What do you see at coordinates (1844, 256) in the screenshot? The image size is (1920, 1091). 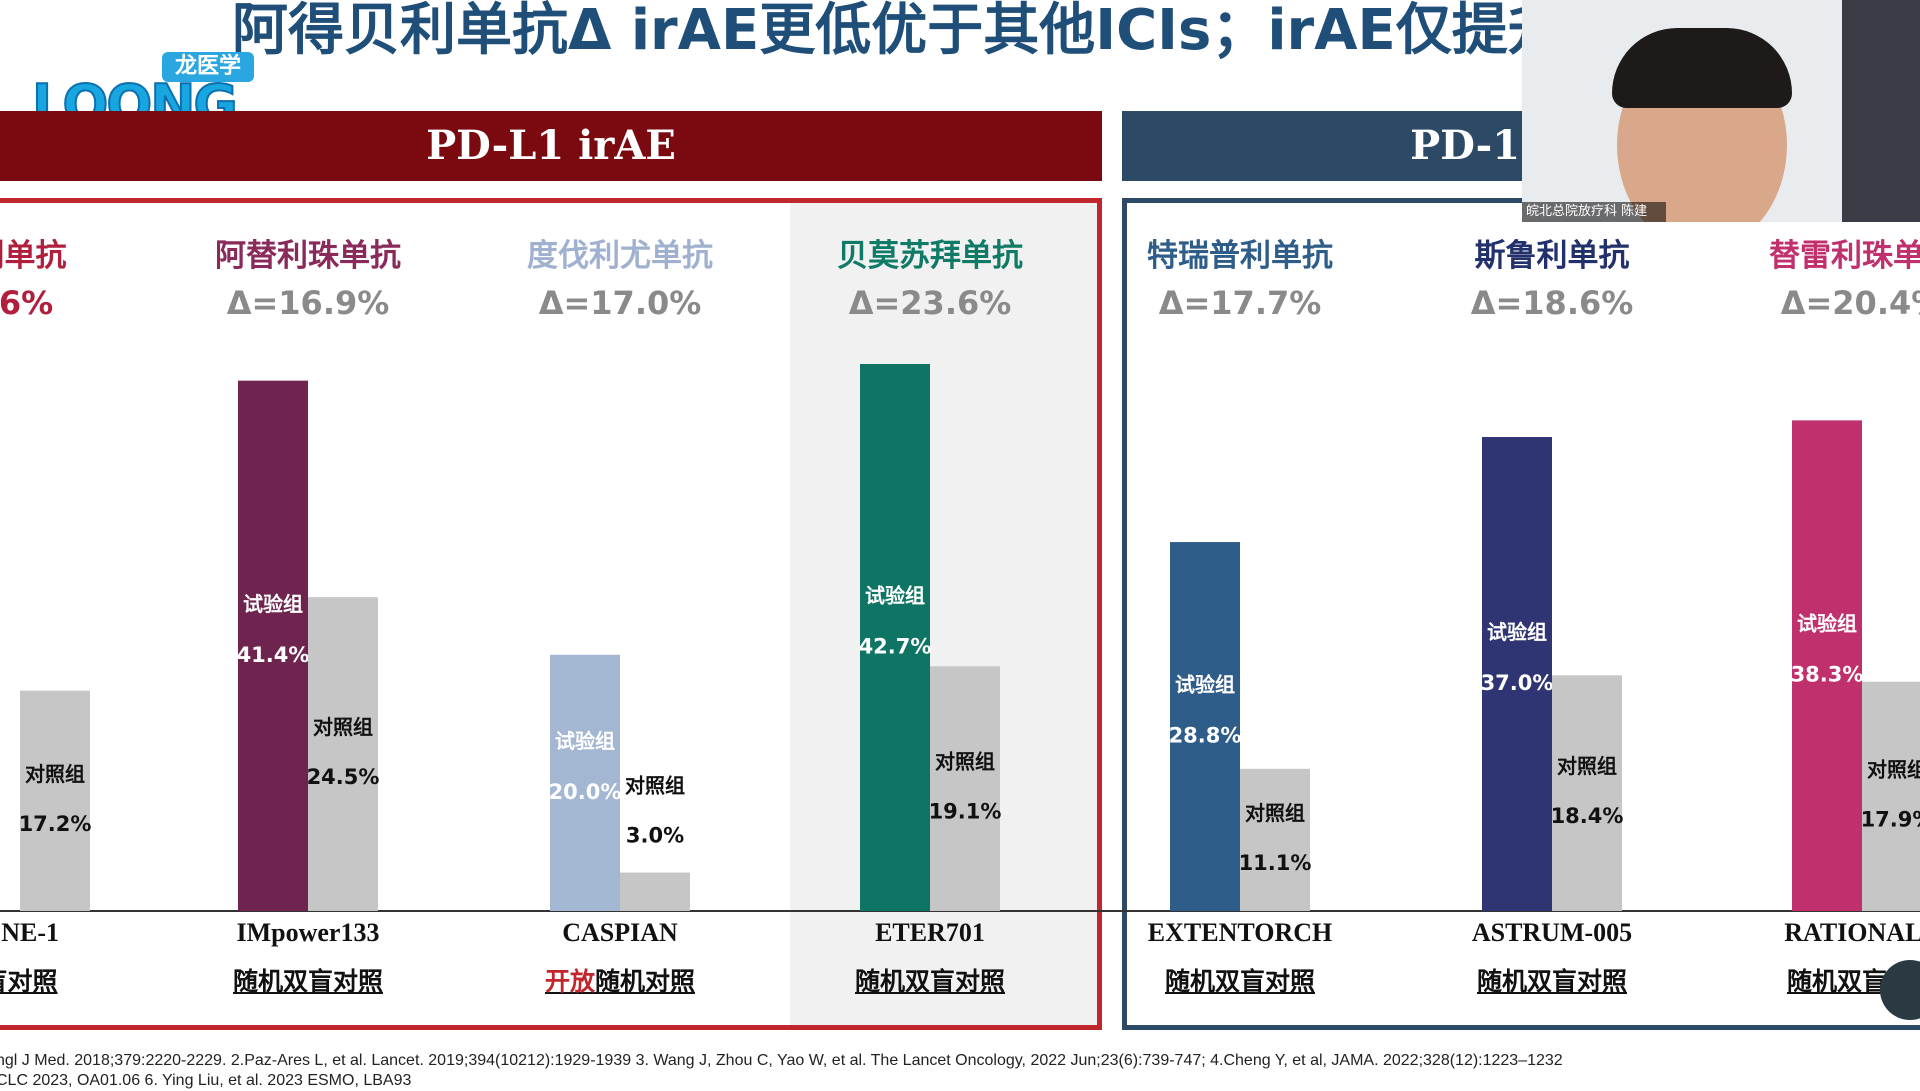 I see `drug-name: 替雷利珠单抗` at bounding box center [1844, 256].